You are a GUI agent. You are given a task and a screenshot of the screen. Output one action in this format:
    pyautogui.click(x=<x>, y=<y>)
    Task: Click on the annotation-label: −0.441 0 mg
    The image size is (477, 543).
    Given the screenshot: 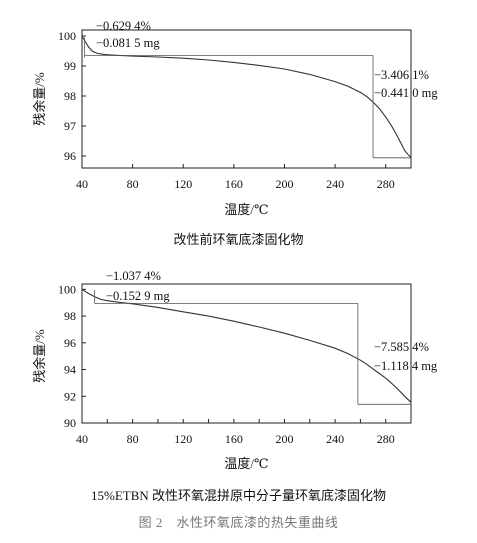 What is the action you would take?
    pyautogui.click(x=406, y=93)
    